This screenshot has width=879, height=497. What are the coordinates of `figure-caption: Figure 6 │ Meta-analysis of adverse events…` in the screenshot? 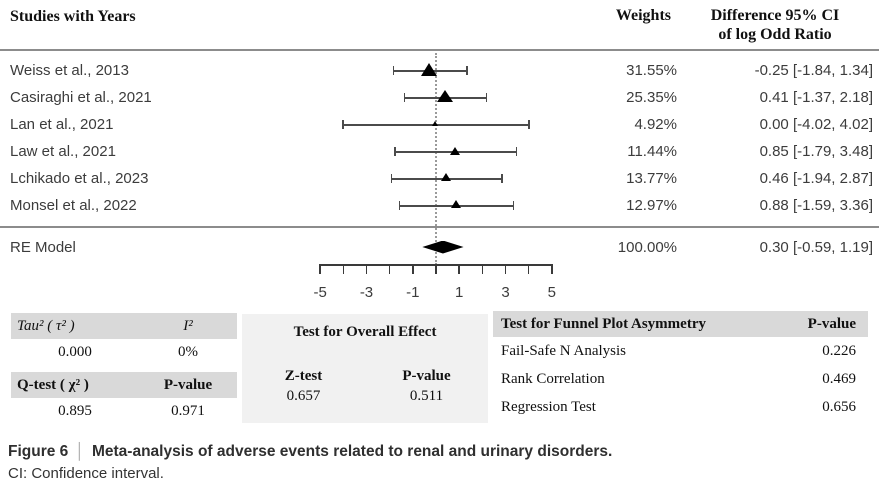 It's located at (310, 462).